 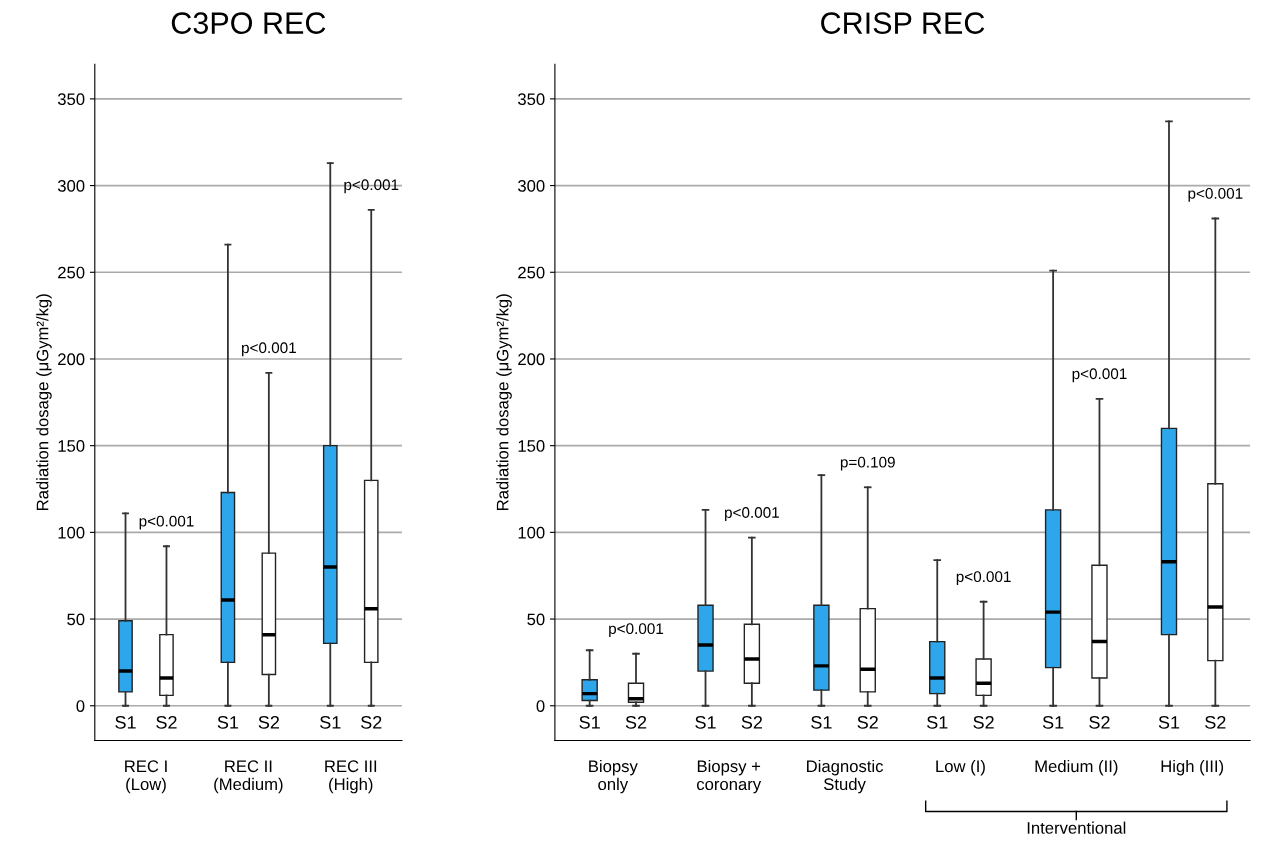 What do you see at coordinates (729, 776) in the screenshot?
I see `x-tick-label: Biopsy + coronary` at bounding box center [729, 776].